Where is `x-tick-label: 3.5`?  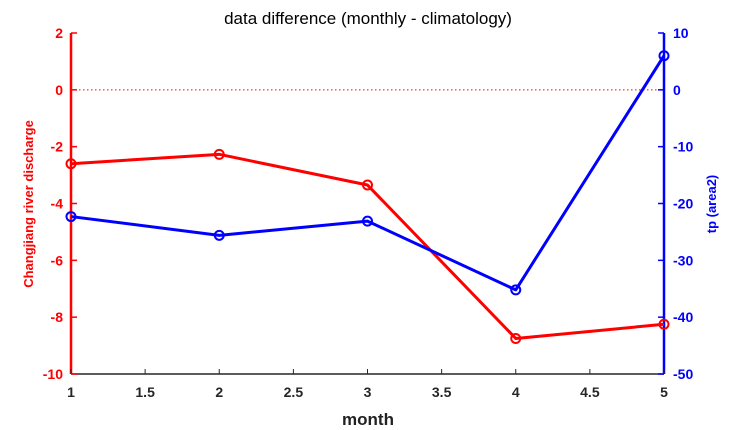 x-tick-label: 3.5 is located at coordinates (442, 392).